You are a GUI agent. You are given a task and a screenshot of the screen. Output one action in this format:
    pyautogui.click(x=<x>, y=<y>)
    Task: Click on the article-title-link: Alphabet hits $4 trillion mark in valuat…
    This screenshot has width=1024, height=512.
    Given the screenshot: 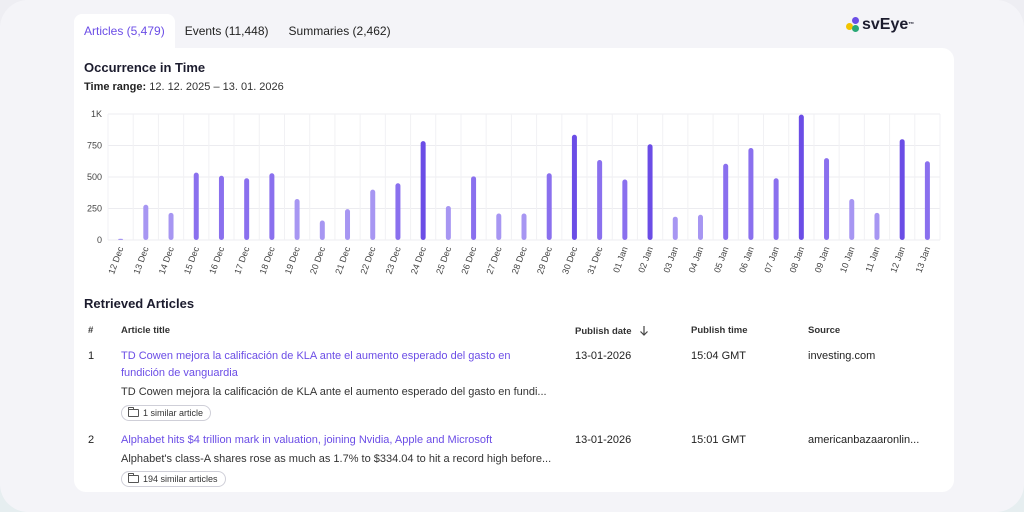 What is the action you would take?
    pyautogui.click(x=307, y=440)
    